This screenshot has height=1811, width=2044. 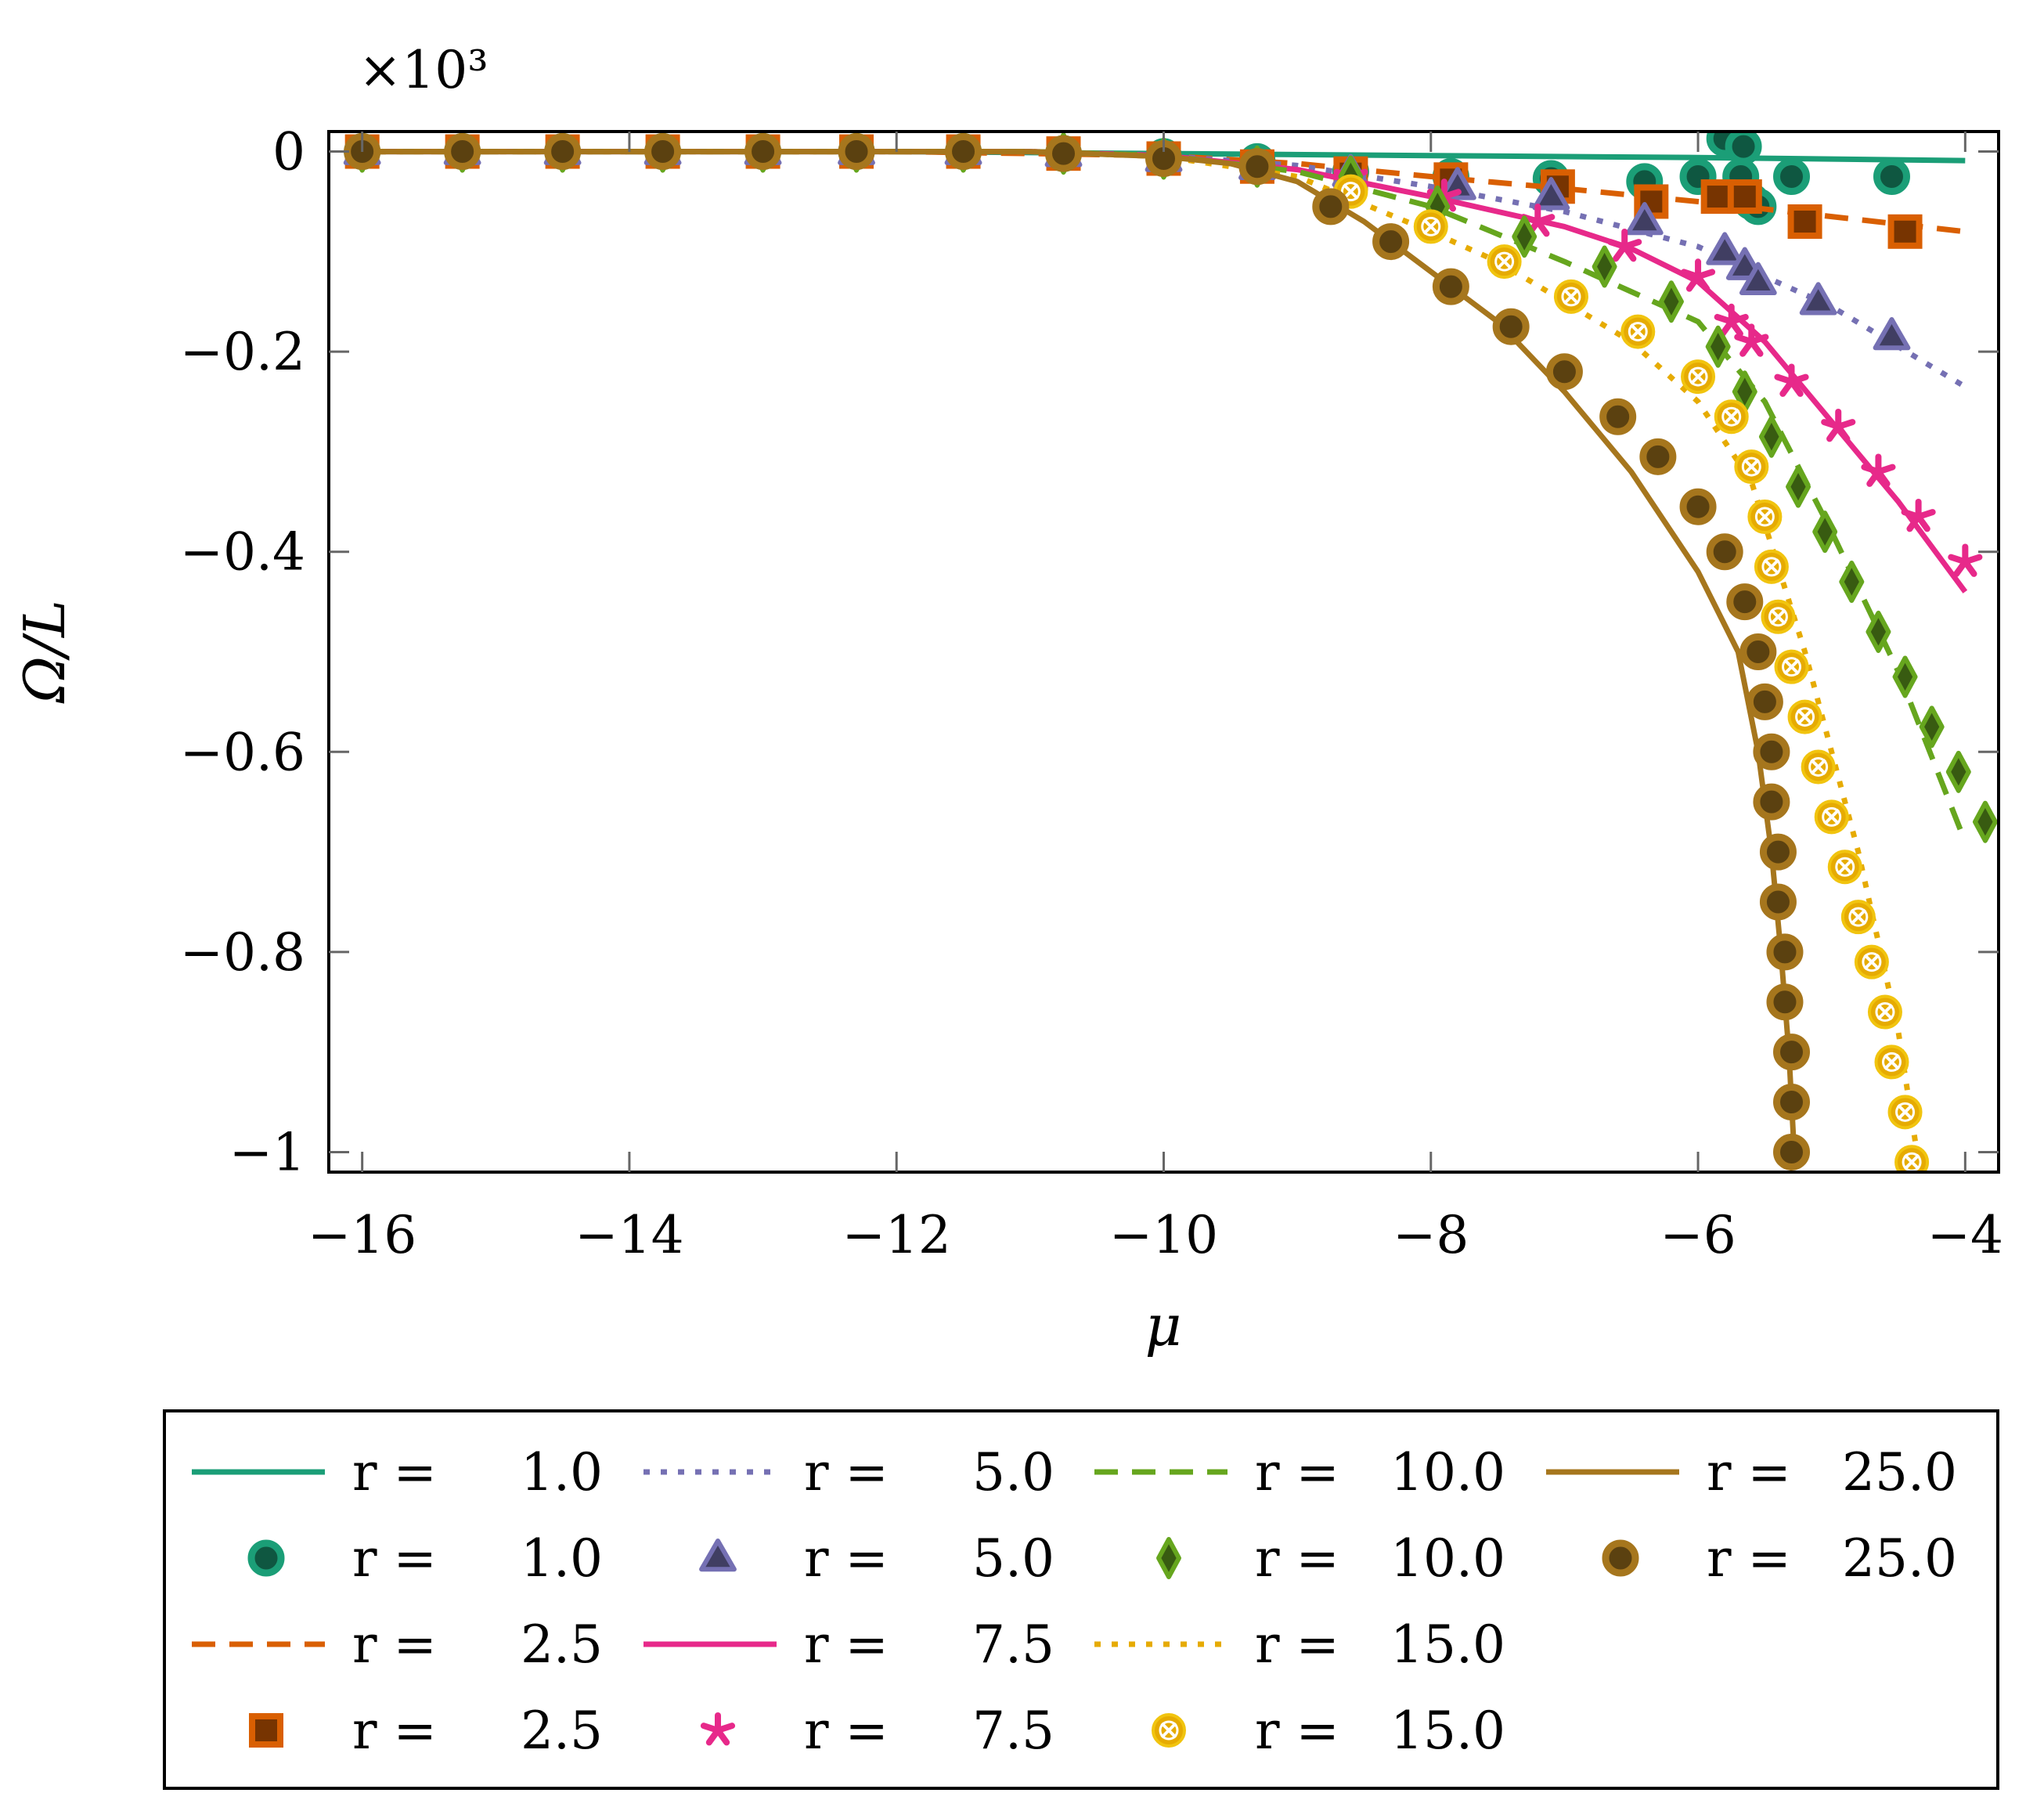 What do you see at coordinates (1698, 1235) in the screenshot?
I see `x-tick-label: −6` at bounding box center [1698, 1235].